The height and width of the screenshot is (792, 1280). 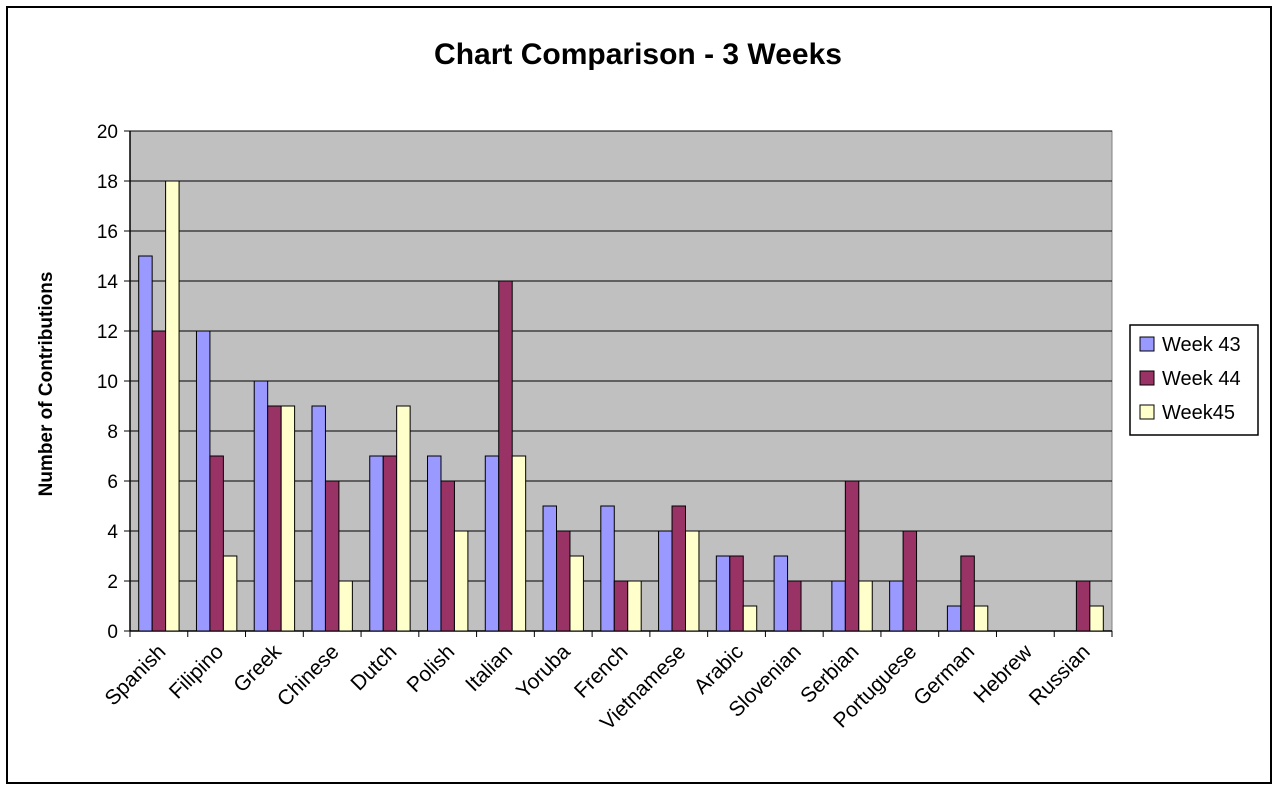 I want to click on y-tick-label: 10, so click(x=107, y=382).